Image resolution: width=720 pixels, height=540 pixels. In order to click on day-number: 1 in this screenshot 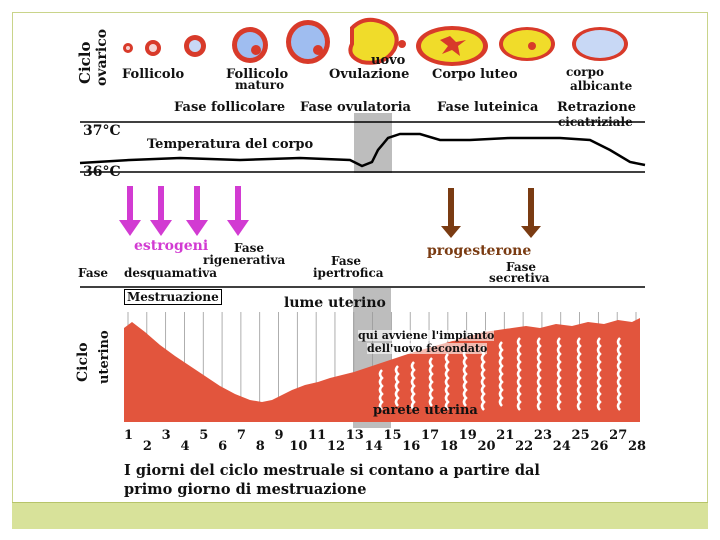, I will do `click(129, 435)`.